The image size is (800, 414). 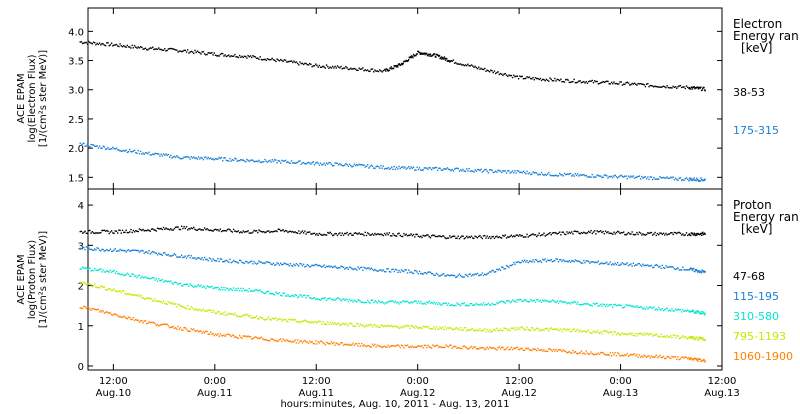 I want to click on x-tick-date-label: Aug.12, so click(x=518, y=393).